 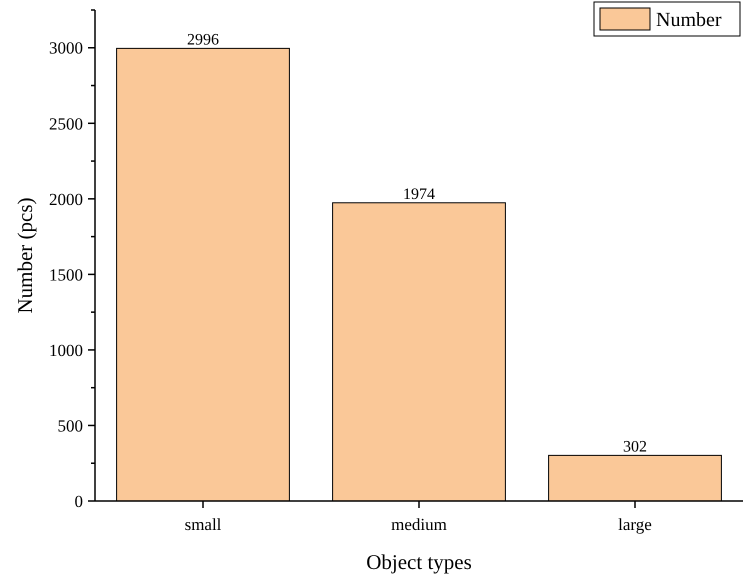 I want to click on x-tick-label: large, so click(x=635, y=524).